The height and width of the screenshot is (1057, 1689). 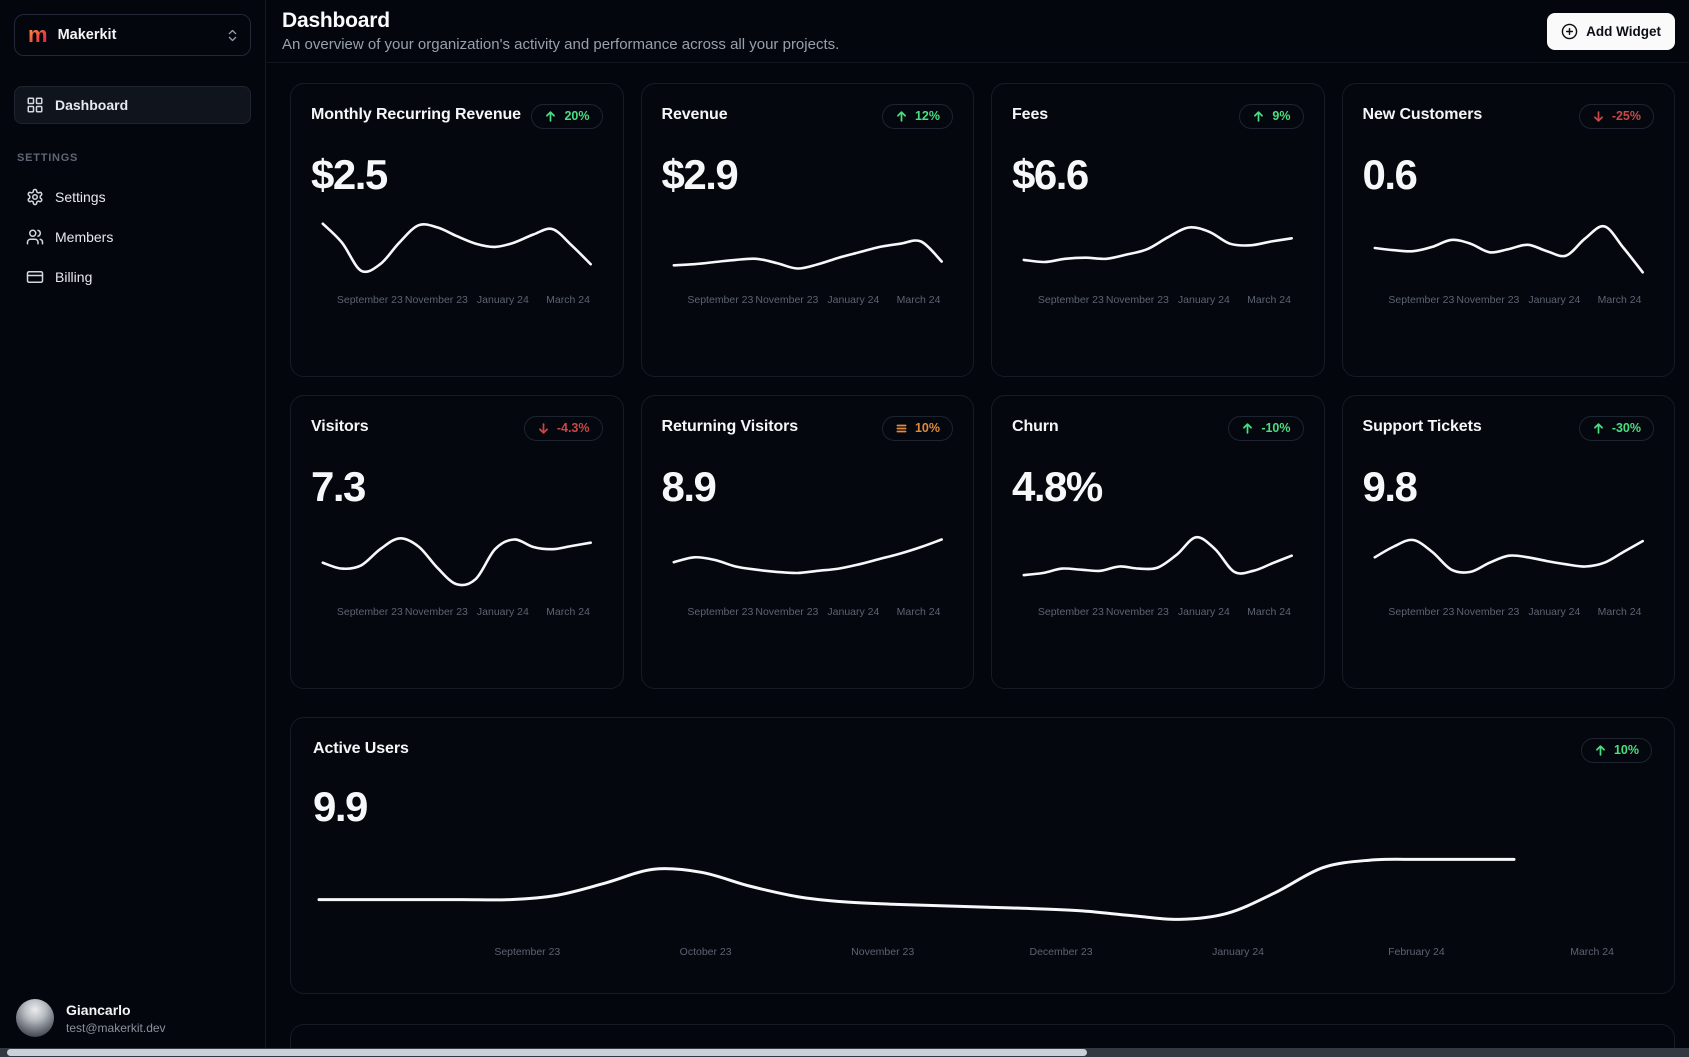 I want to click on card-value: $6.6, so click(x=1050, y=174).